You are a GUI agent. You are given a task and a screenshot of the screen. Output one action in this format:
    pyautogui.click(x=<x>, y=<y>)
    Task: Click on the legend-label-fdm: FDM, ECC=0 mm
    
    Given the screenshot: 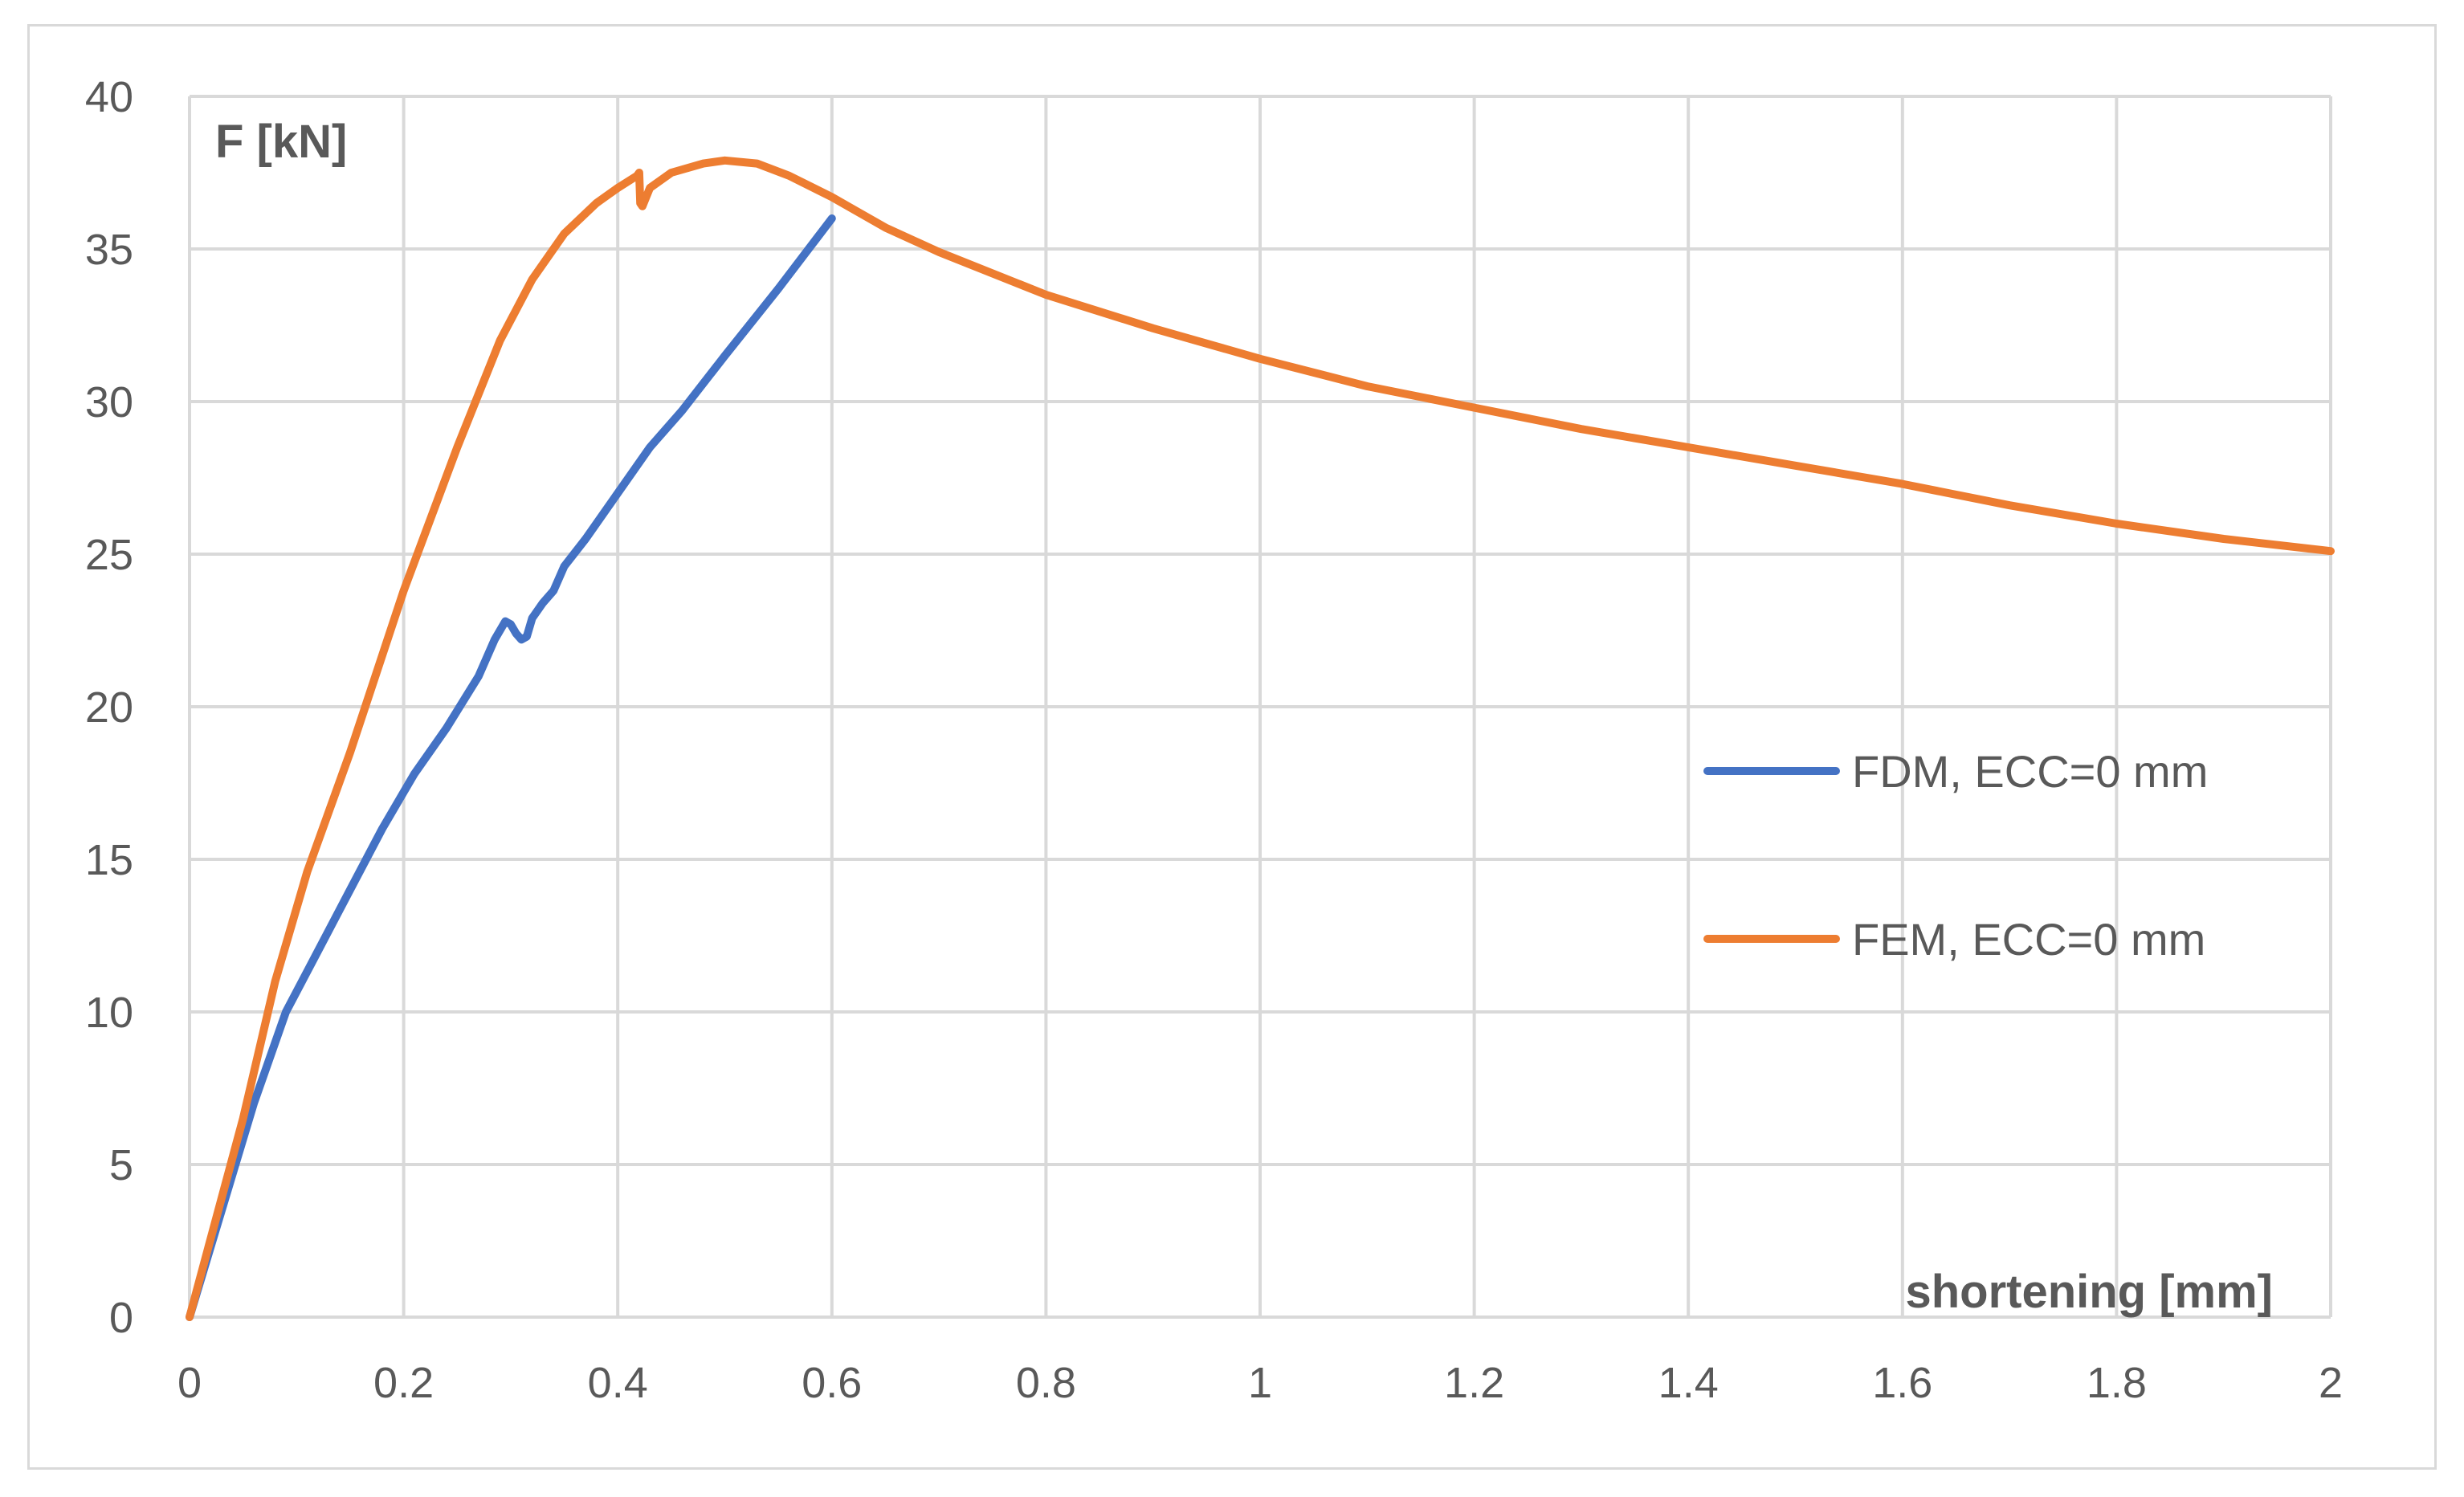 What is the action you would take?
    pyautogui.click(x=2030, y=772)
    